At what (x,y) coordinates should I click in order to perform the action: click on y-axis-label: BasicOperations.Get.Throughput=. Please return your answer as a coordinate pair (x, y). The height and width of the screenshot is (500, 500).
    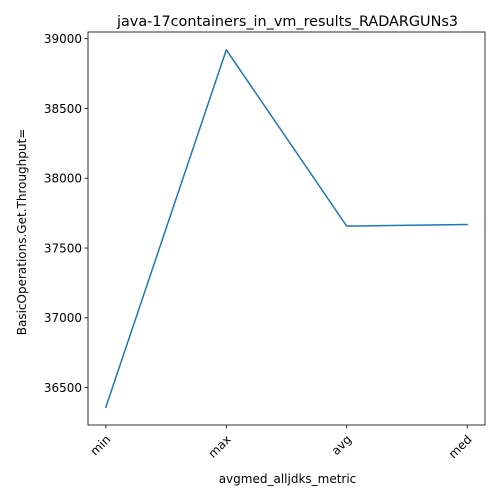
    Looking at the image, I should click on (22, 232).